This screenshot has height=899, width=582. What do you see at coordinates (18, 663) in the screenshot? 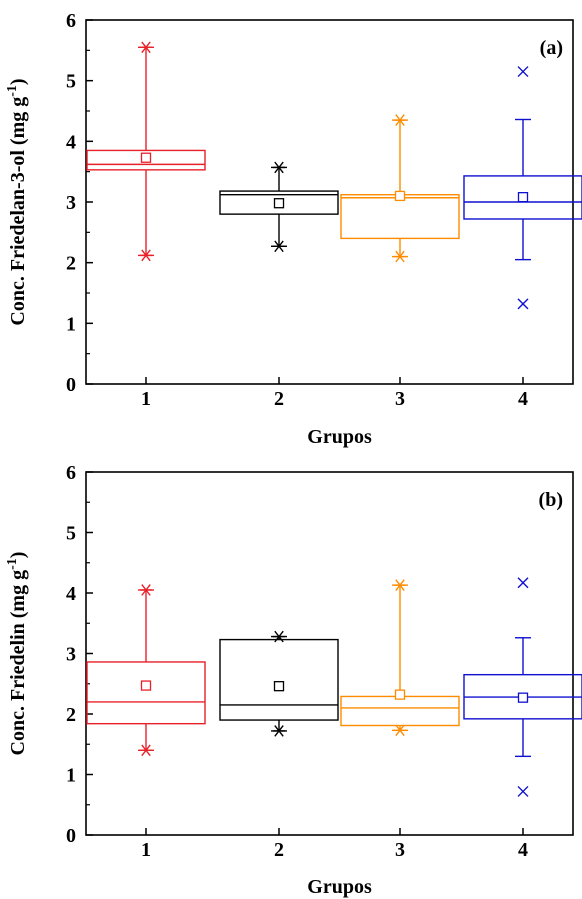
I see `y-axis-title-text: Conc. Friedelin (mg g` at bounding box center [18, 663].